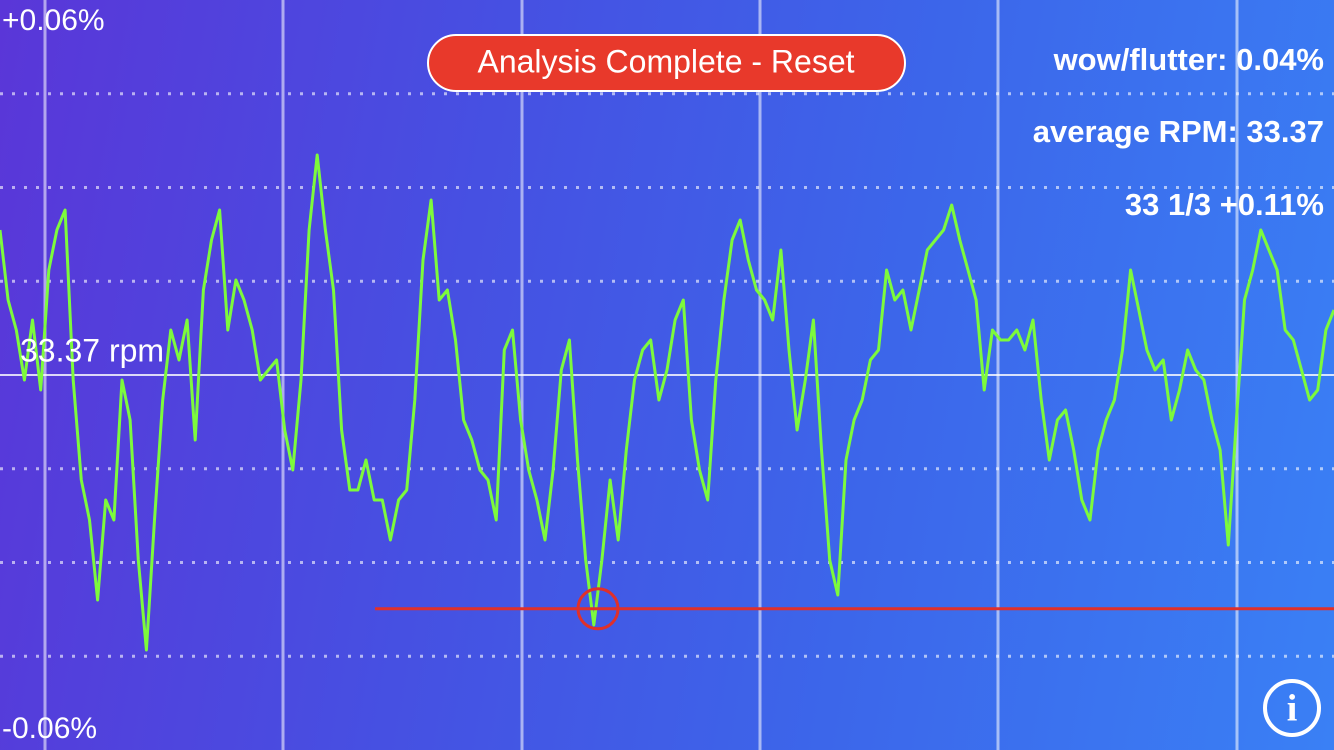 The width and height of the screenshot is (1334, 750). I want to click on button-label: Analysis Complete - Reset, so click(665, 61).